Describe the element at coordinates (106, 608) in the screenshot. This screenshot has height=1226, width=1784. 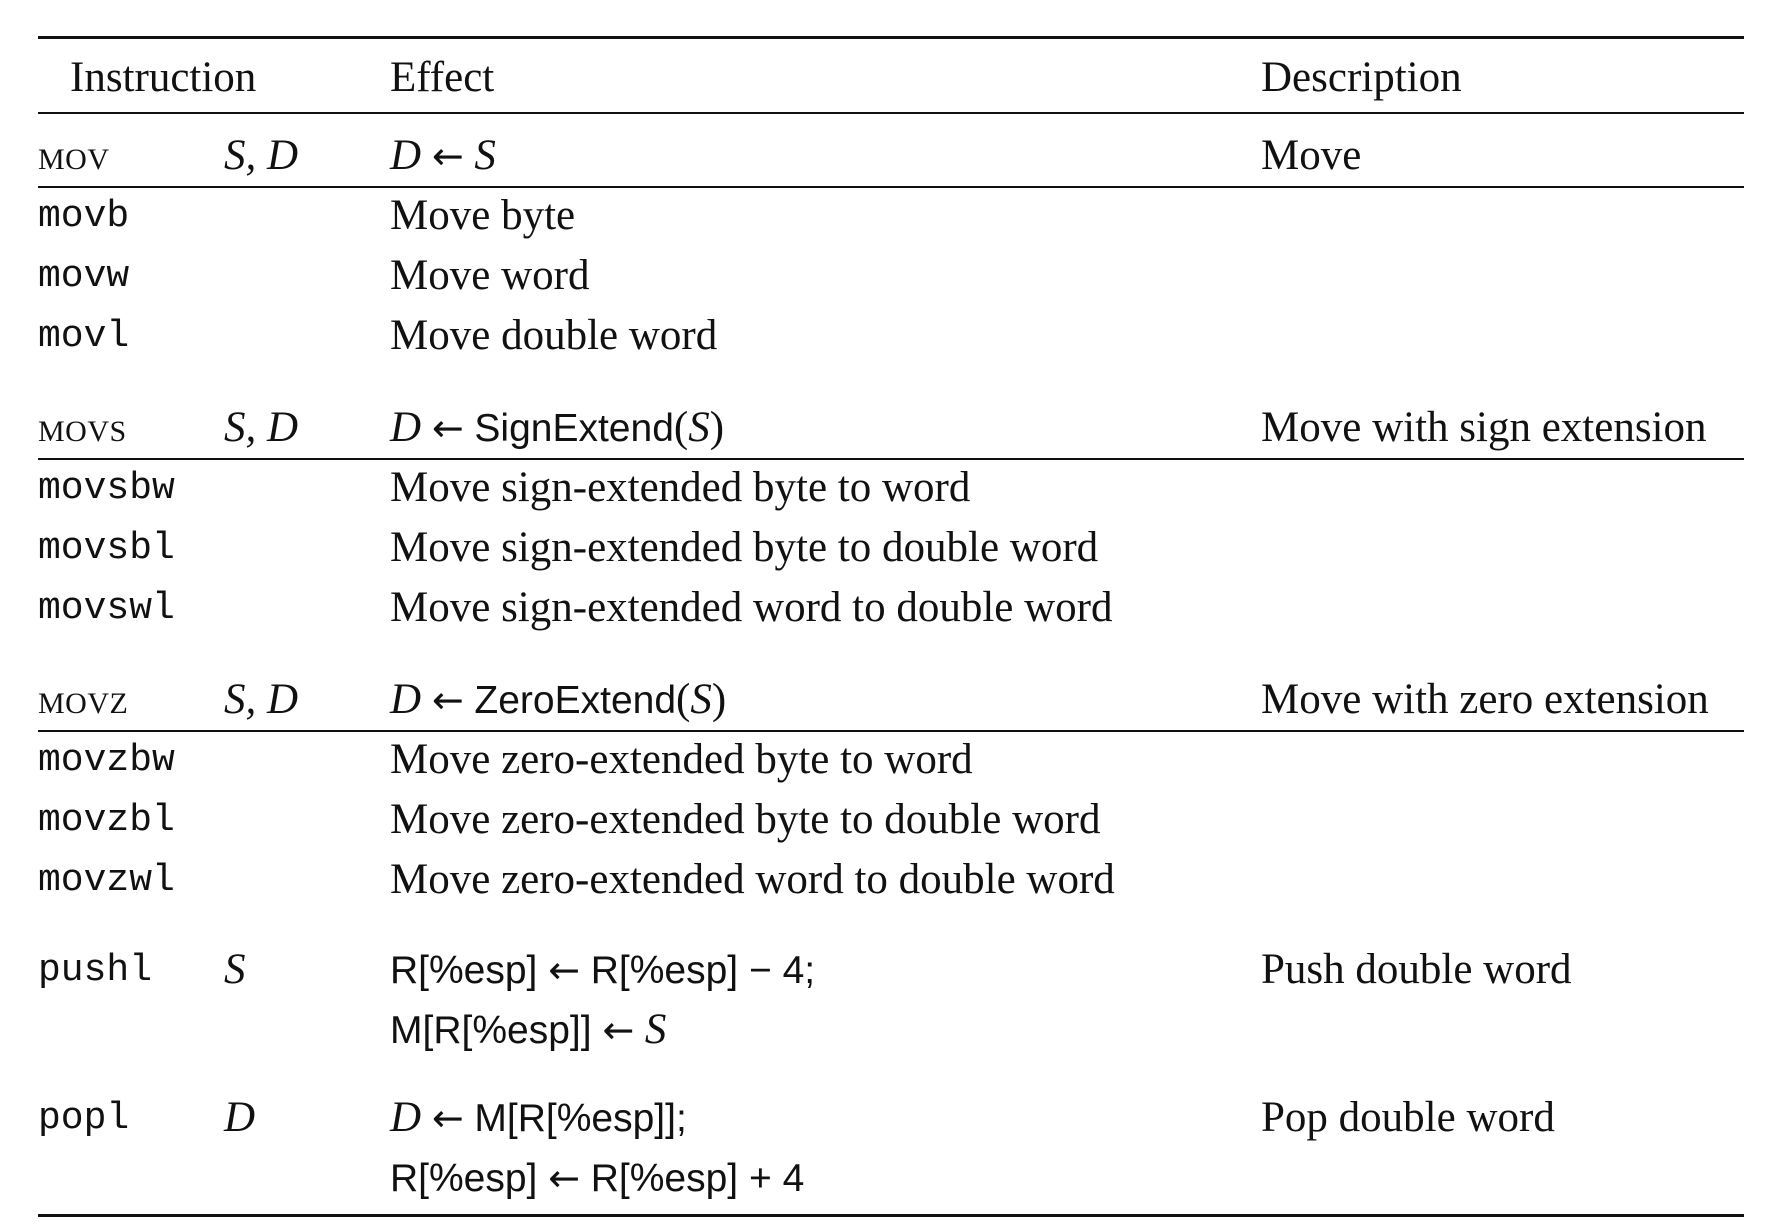
I see `row-instr: movswl` at that location.